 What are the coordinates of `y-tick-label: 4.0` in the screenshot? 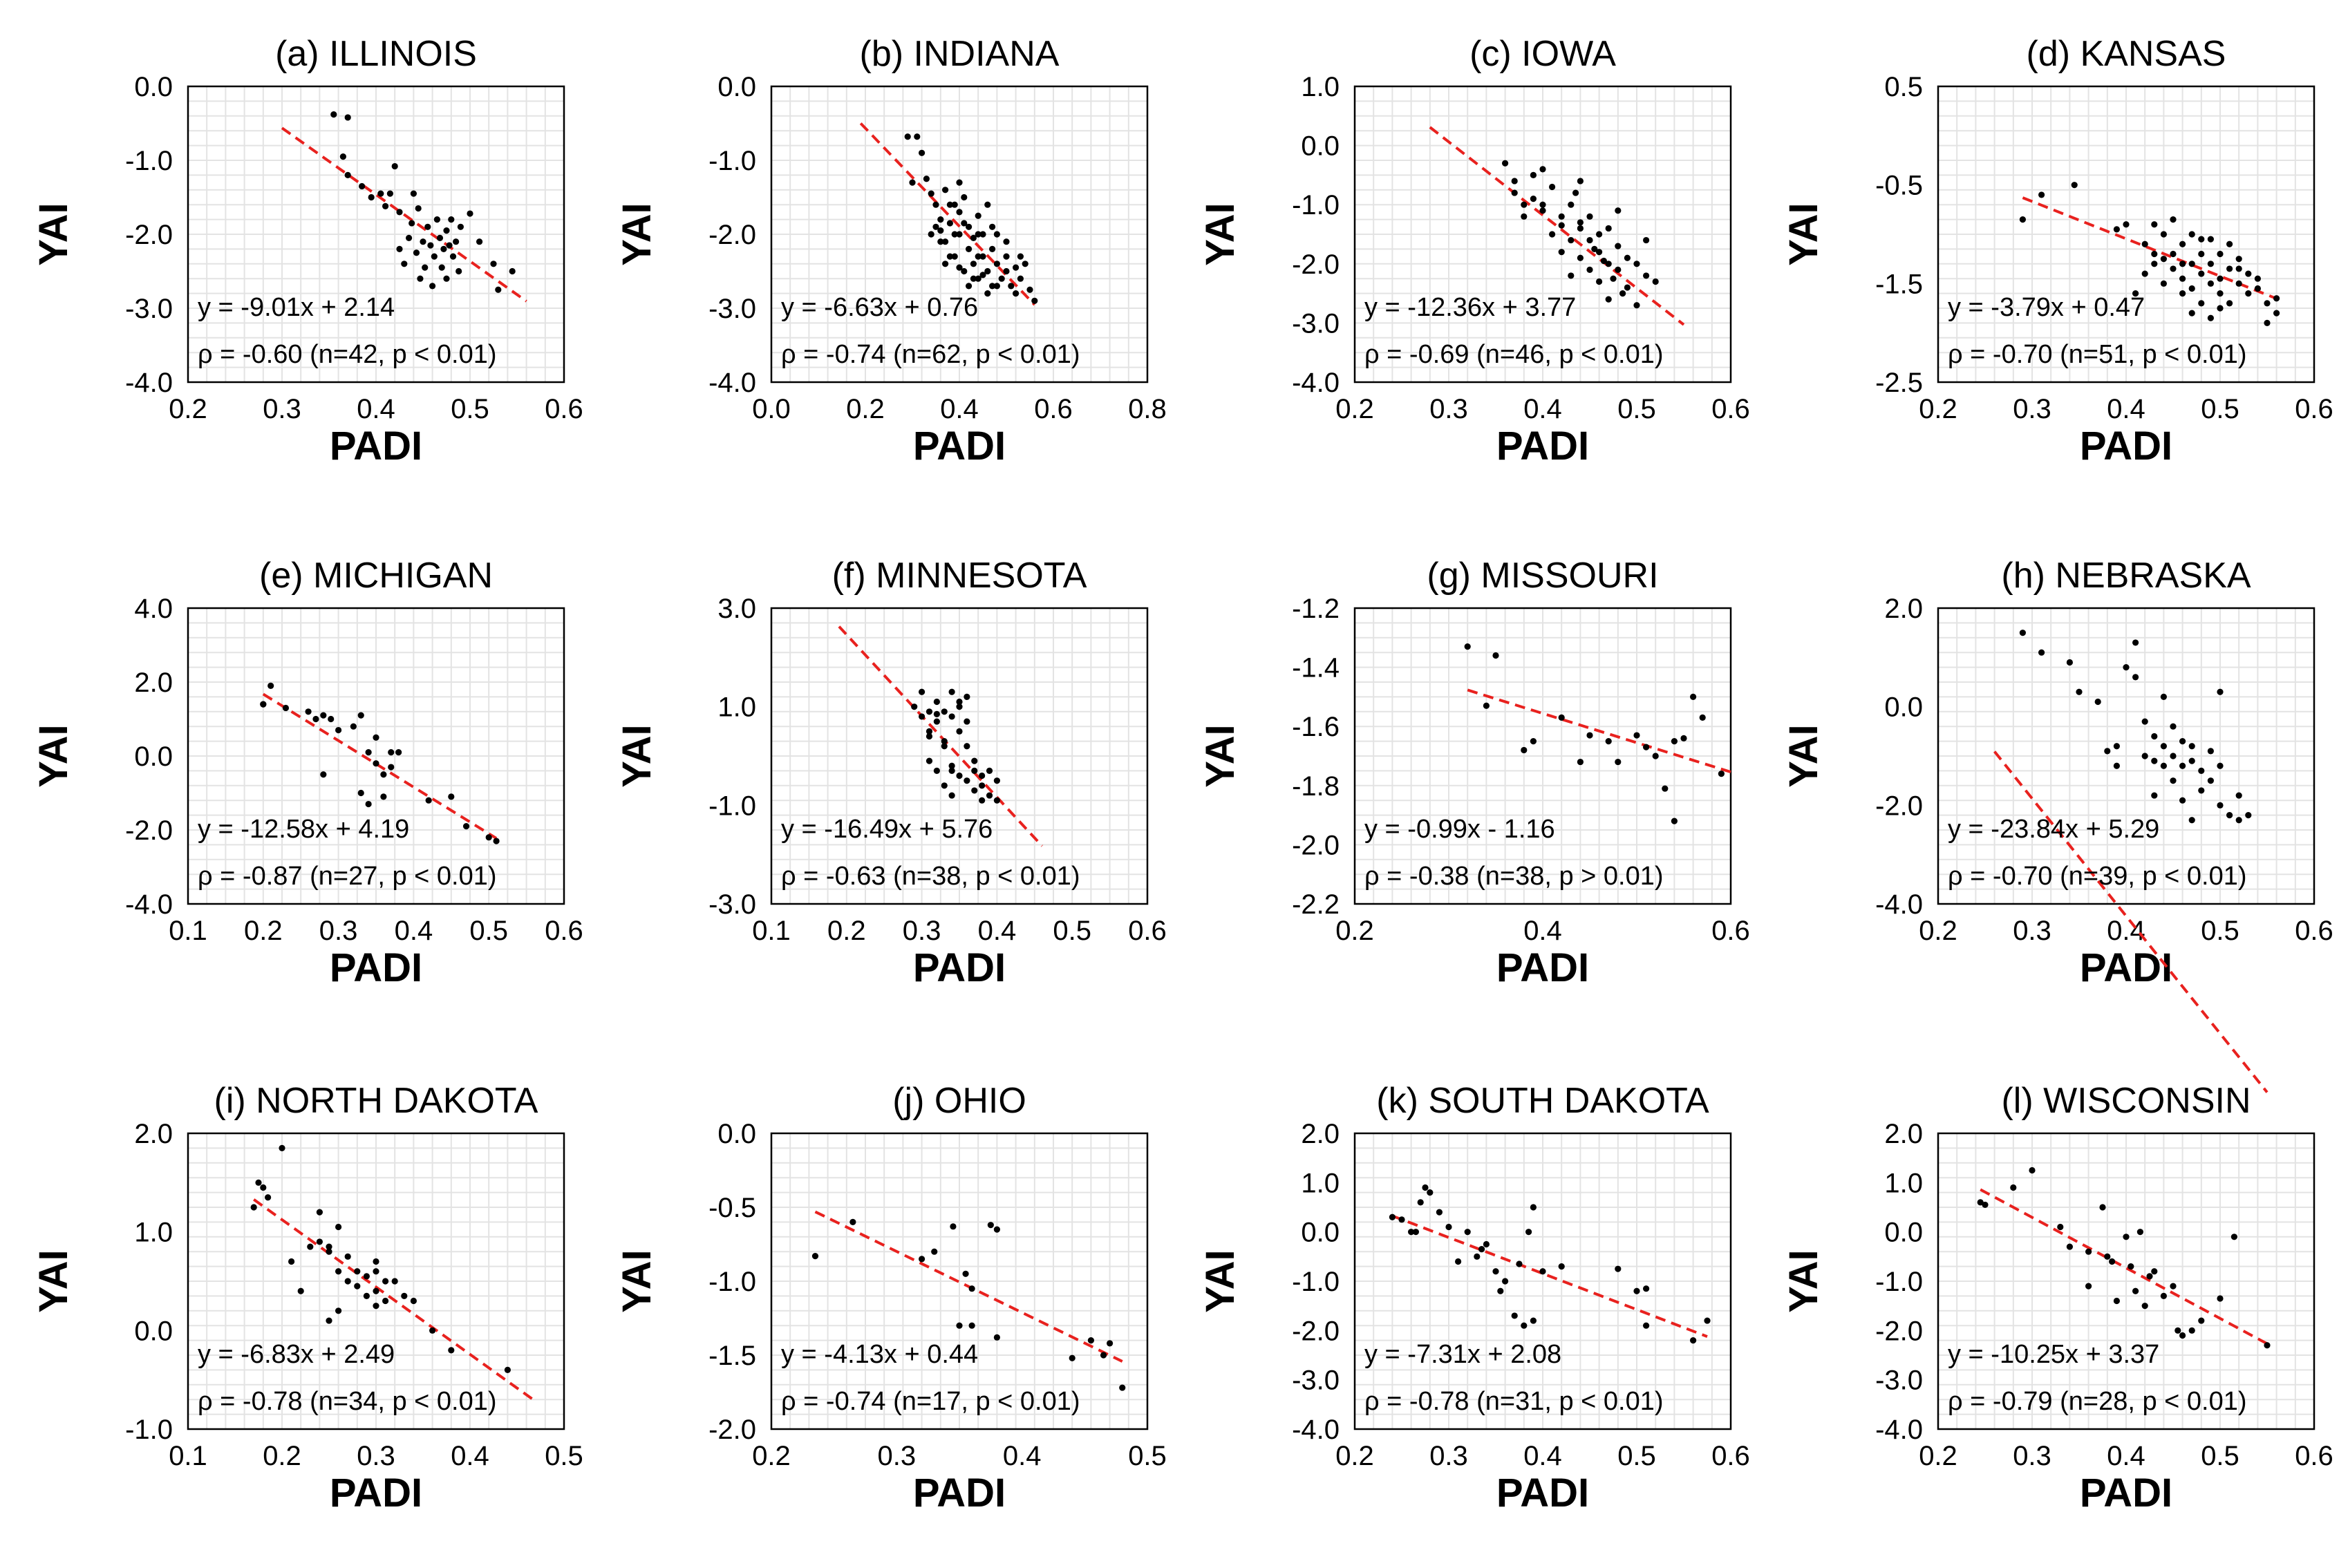 It's located at (153, 609).